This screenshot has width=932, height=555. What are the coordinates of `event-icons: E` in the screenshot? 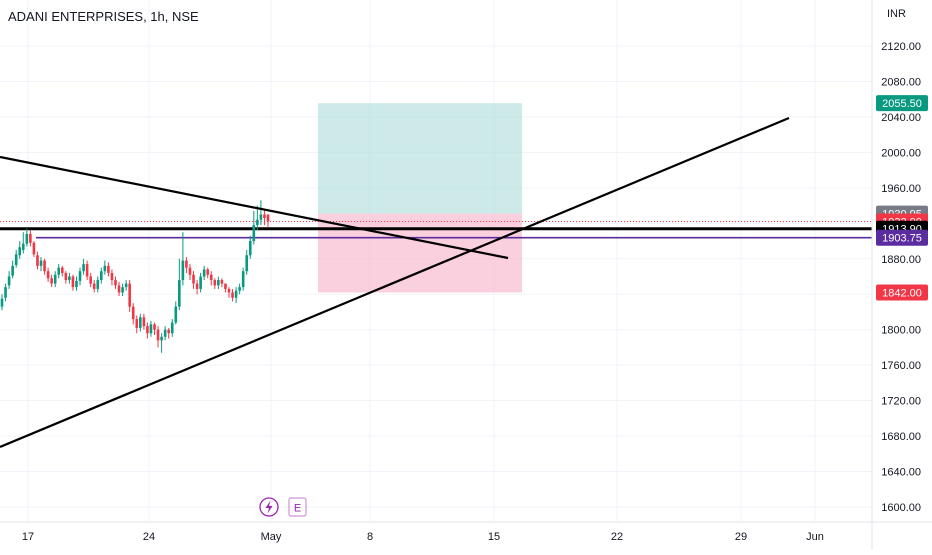 It's located at (283, 507).